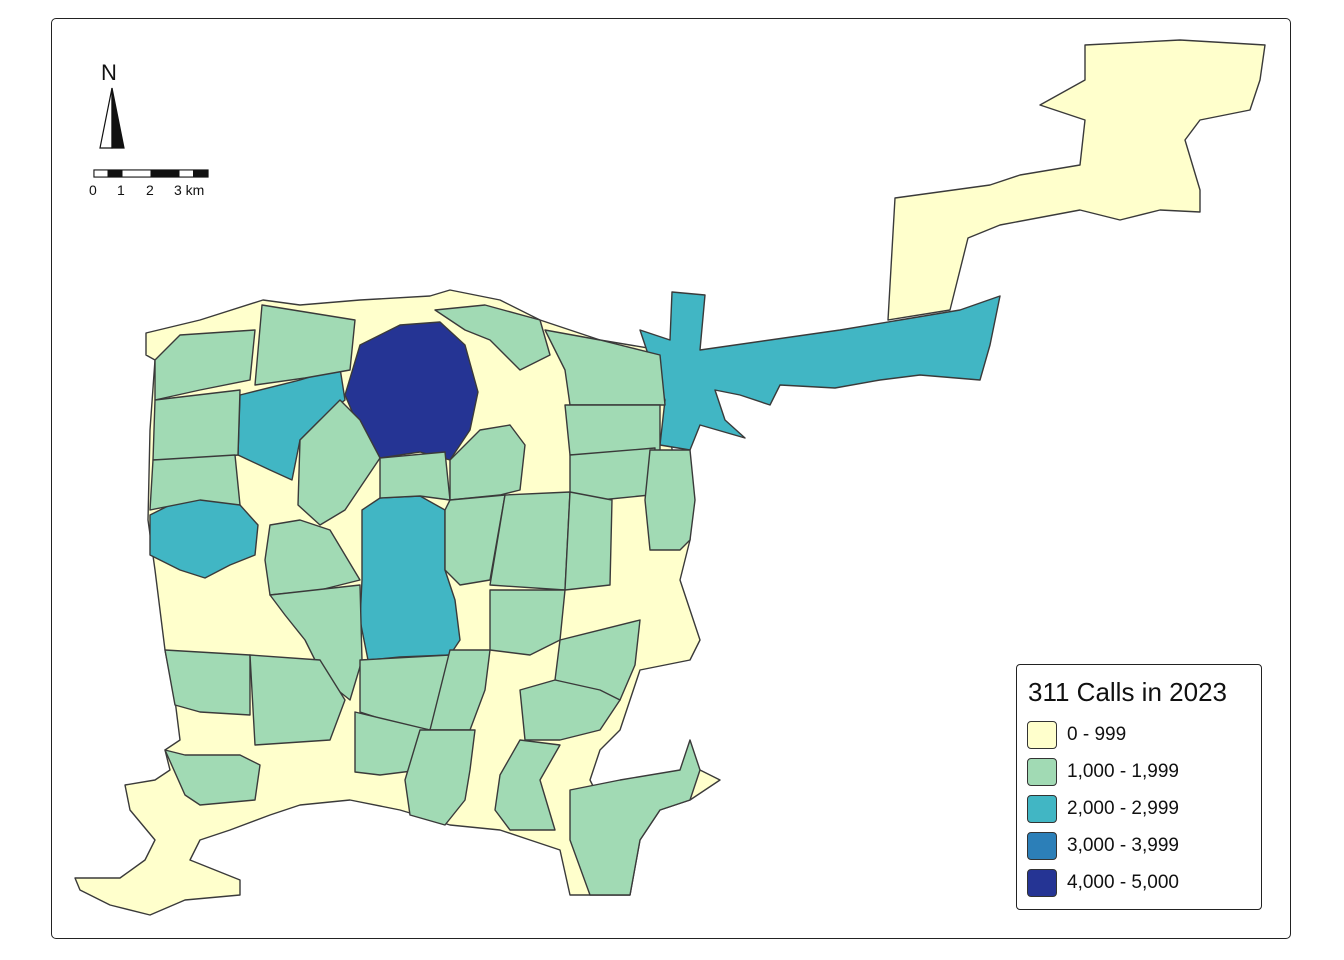  Describe the element at coordinates (1127, 692) in the screenshot. I see `legend-title: 311 Calls in 2023` at that location.